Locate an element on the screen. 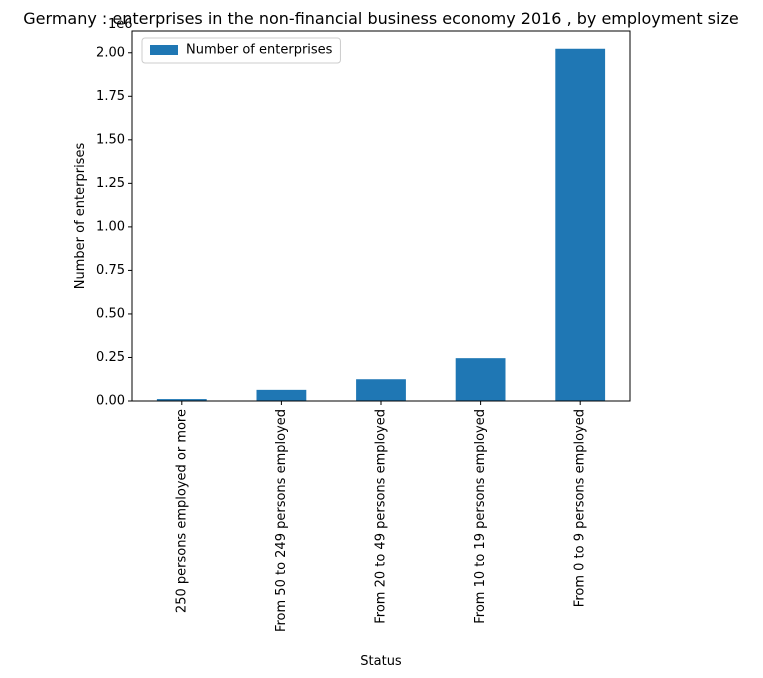  legend-box is located at coordinates (241, 50).